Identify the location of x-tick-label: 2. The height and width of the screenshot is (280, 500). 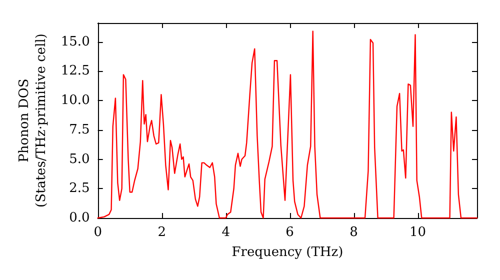
(162, 232).